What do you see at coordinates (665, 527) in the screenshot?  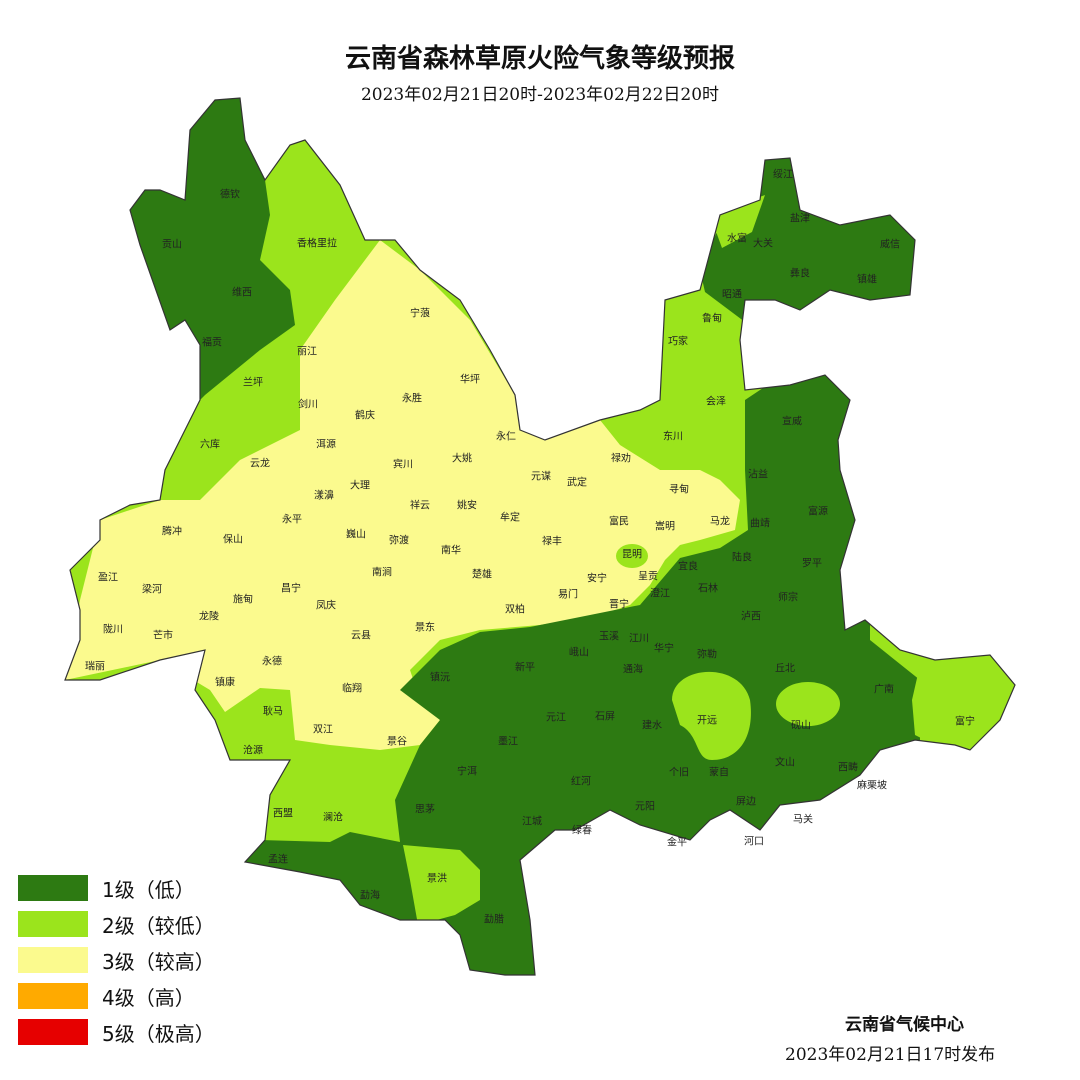 I see `county-label: 嵩明` at bounding box center [665, 527].